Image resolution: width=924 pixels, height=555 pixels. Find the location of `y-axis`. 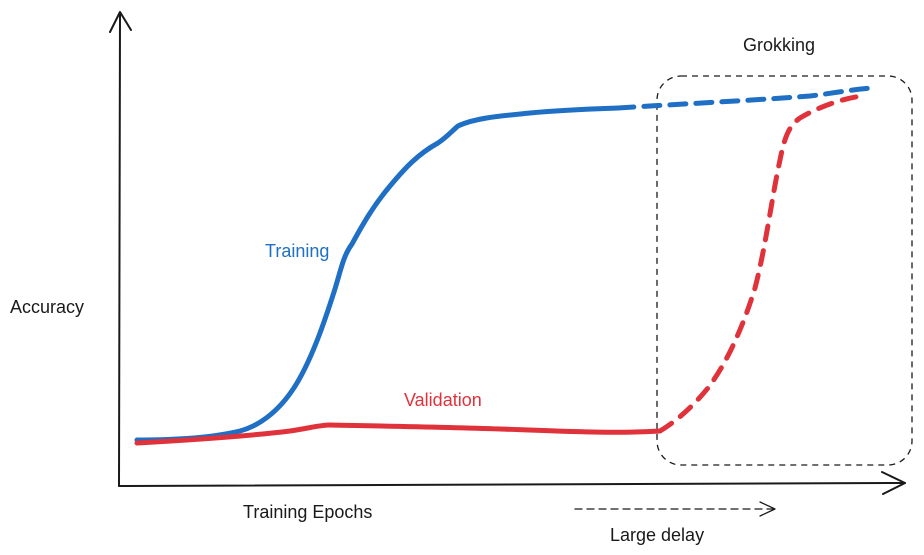

y-axis is located at coordinates (119, 250).